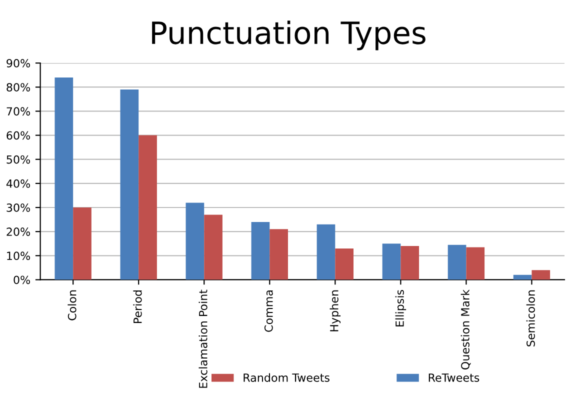 This screenshot has height=394, width=576. Describe the element at coordinates (289, 35) in the screenshot. I see `chart-title: Punctuation Types` at that location.